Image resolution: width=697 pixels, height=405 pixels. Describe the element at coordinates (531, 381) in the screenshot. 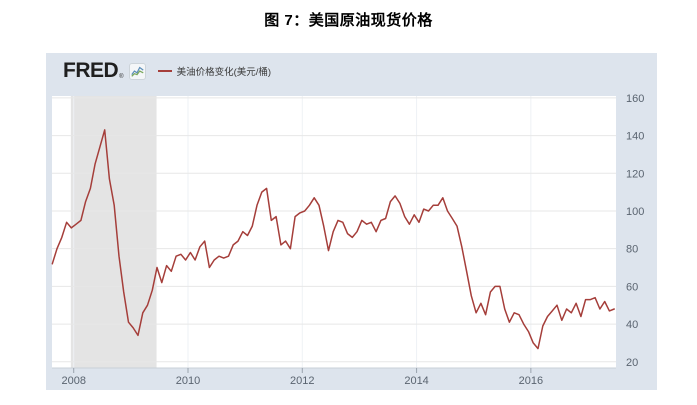

I see `x-tick-label: 2016` at that location.